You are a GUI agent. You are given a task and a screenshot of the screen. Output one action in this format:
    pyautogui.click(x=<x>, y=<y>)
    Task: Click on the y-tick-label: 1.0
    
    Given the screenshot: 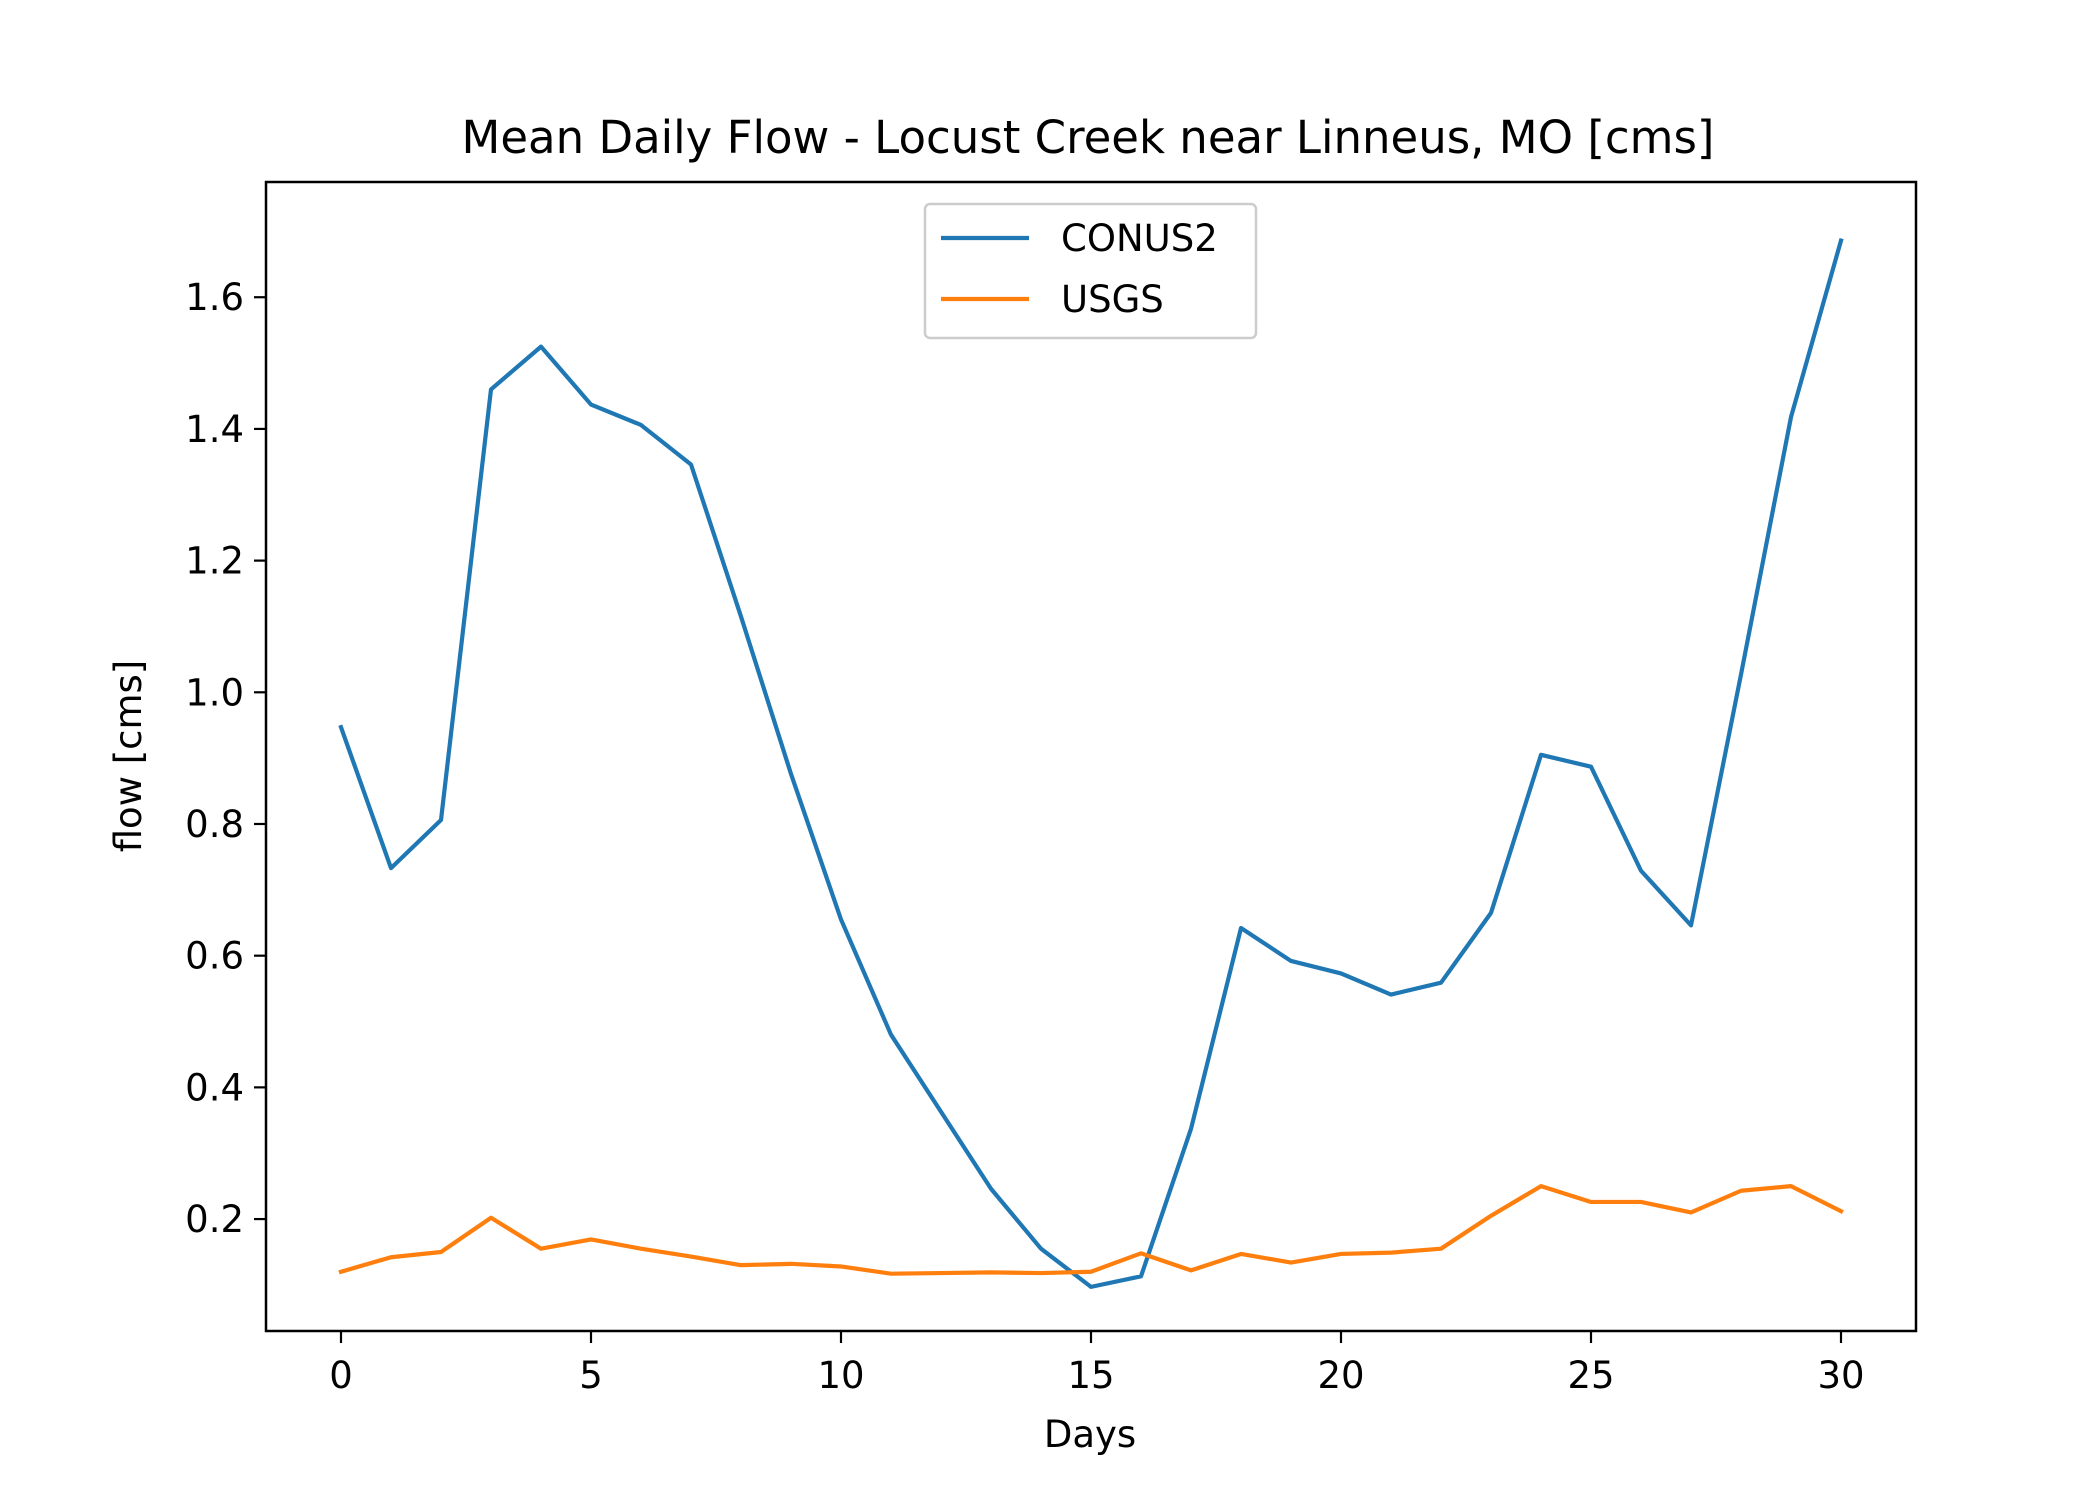 What is the action you would take?
    pyautogui.click(x=214, y=692)
    